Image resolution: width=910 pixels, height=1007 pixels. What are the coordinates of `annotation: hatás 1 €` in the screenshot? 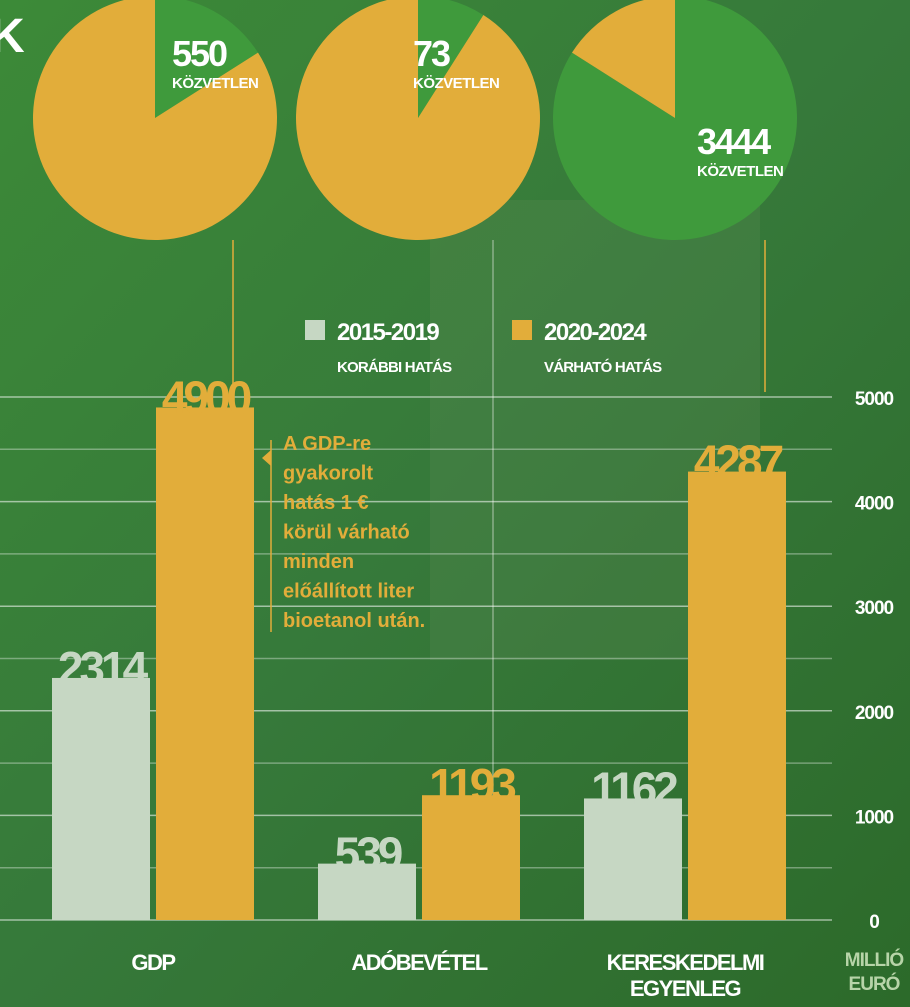 It's located at (326, 503).